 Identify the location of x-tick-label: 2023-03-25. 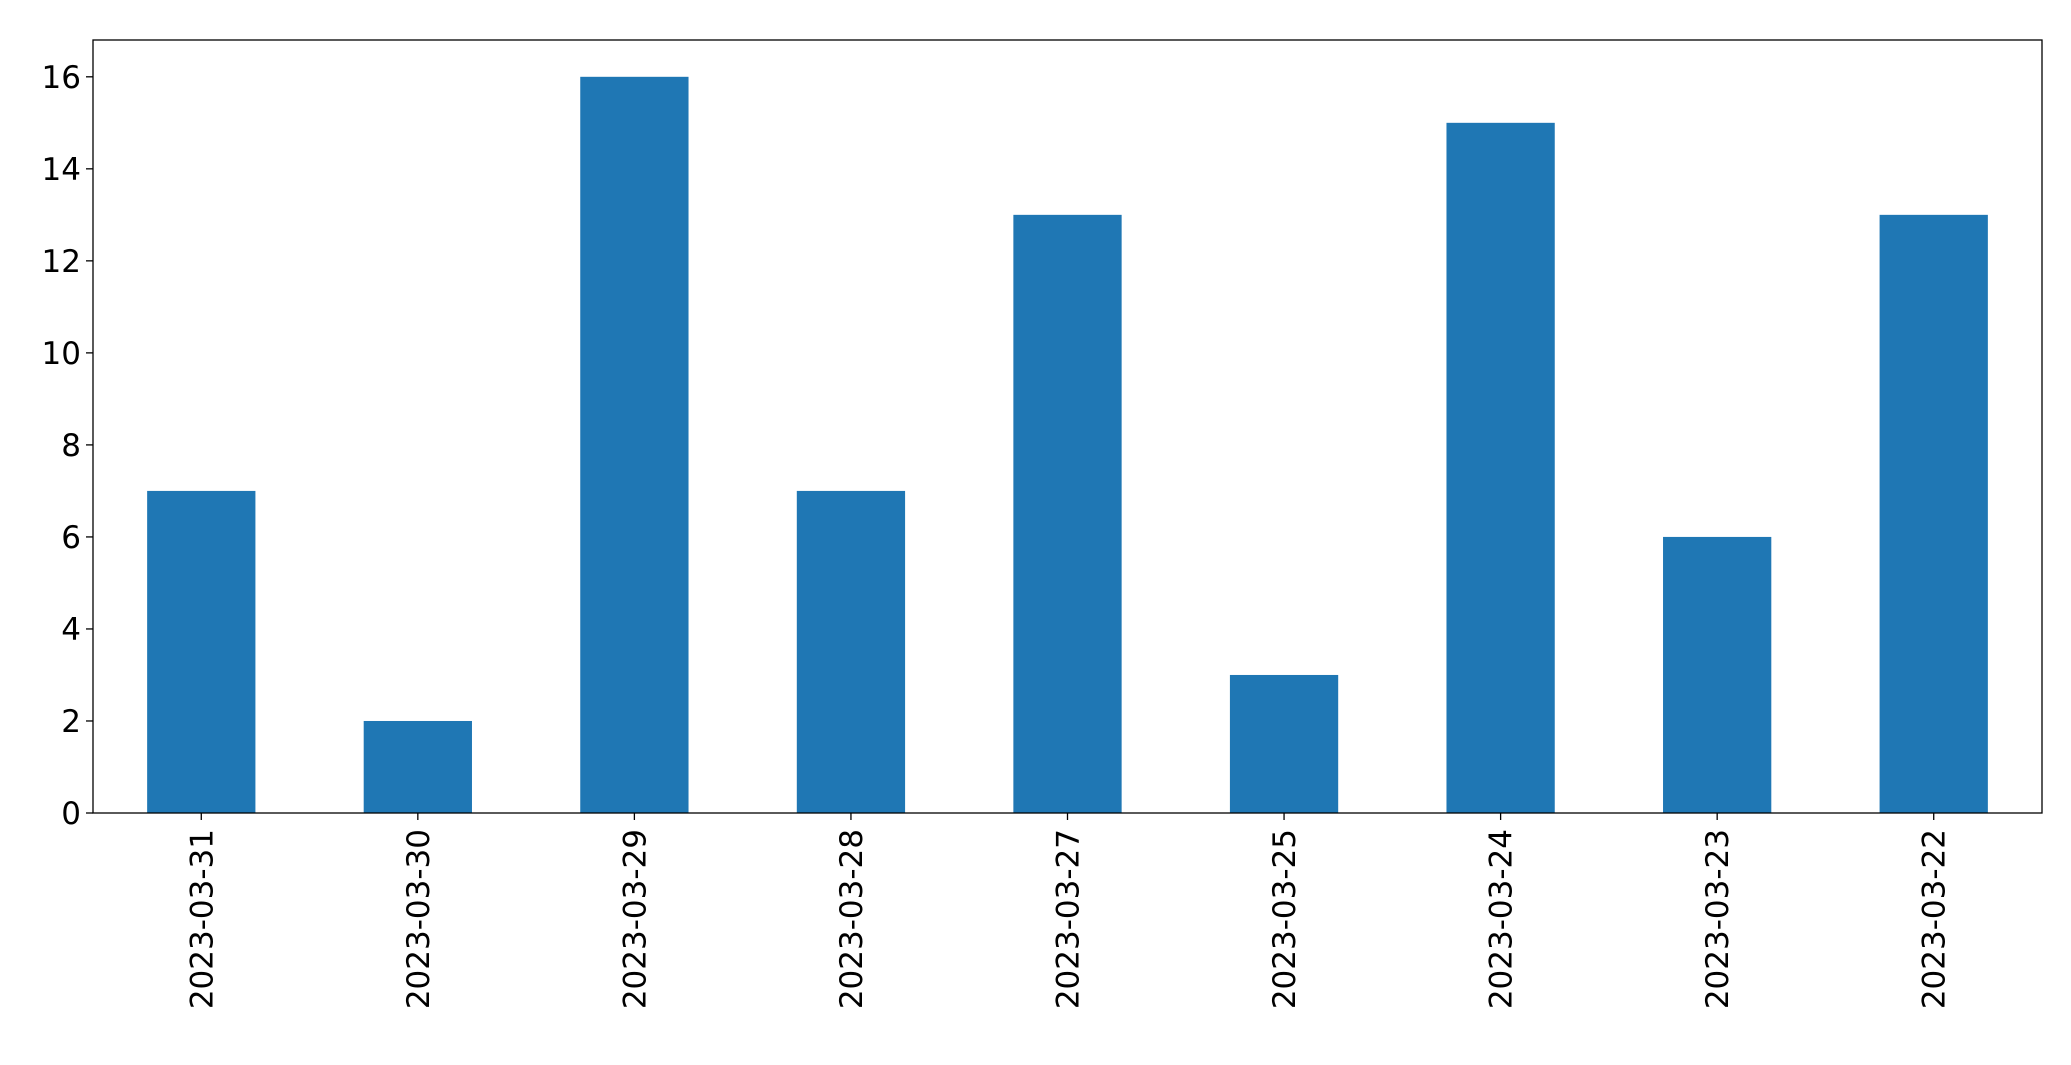
(1285, 919).